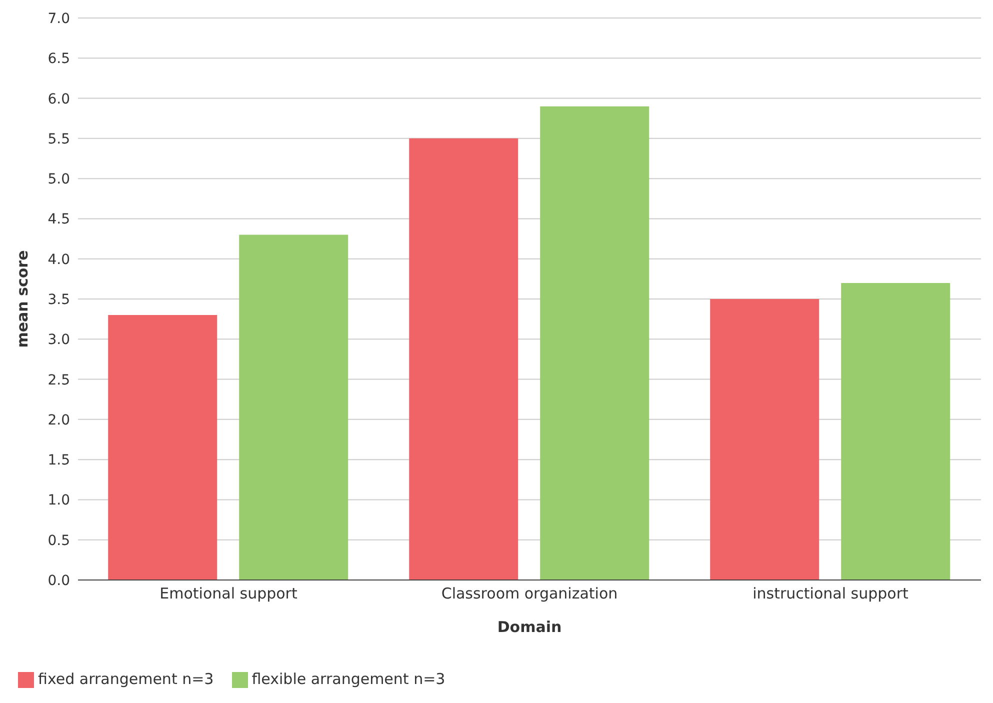 The width and height of the screenshot is (993, 703). I want to click on y-tick-label: 4.5, so click(59, 220).